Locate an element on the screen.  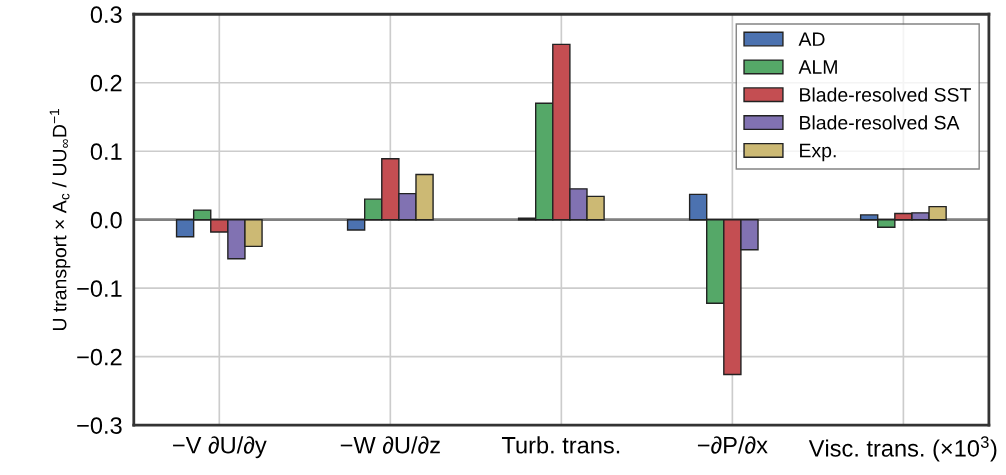
y-tick-label: −0.2 is located at coordinates (99, 357).